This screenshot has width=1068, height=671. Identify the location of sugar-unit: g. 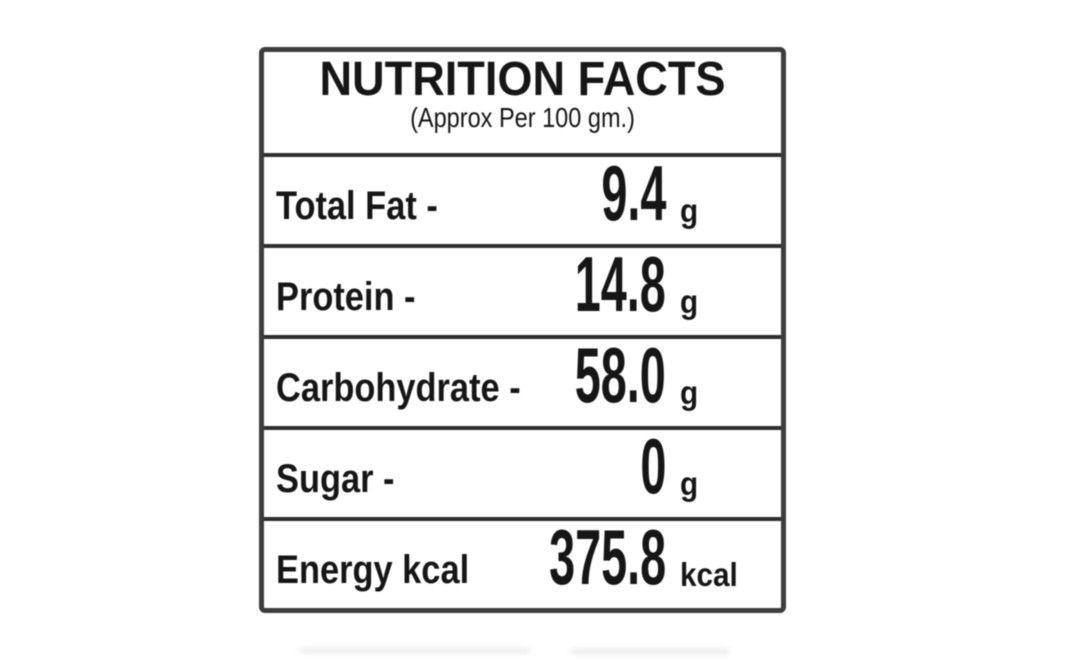
(689, 483).